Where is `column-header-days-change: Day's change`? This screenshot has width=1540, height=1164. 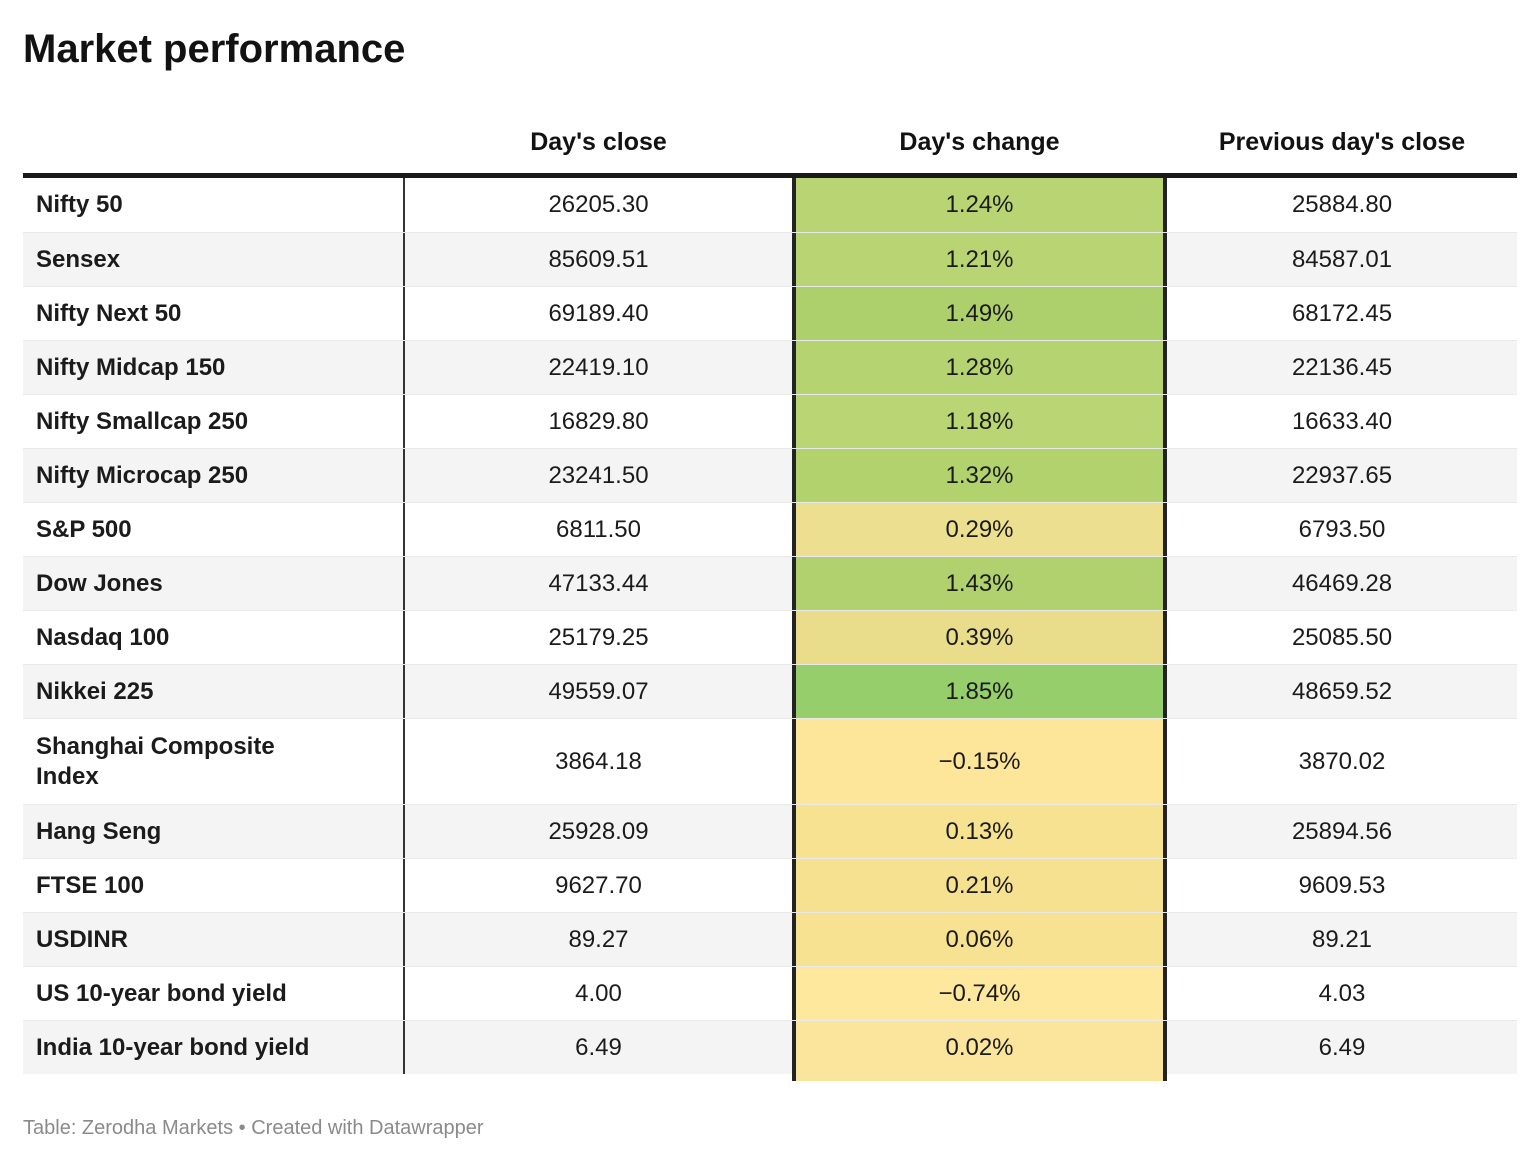 column-header-days-change: Day's change is located at coordinates (979, 142).